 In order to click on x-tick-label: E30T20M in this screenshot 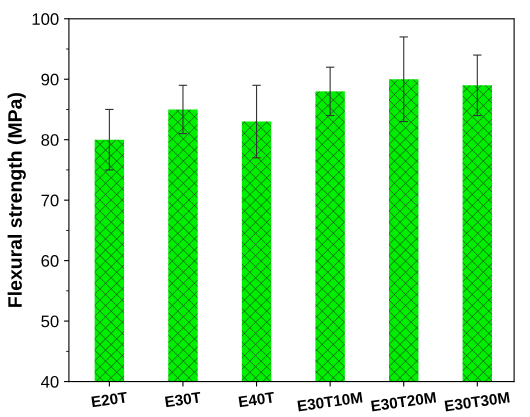, I will do `click(403, 402)`.